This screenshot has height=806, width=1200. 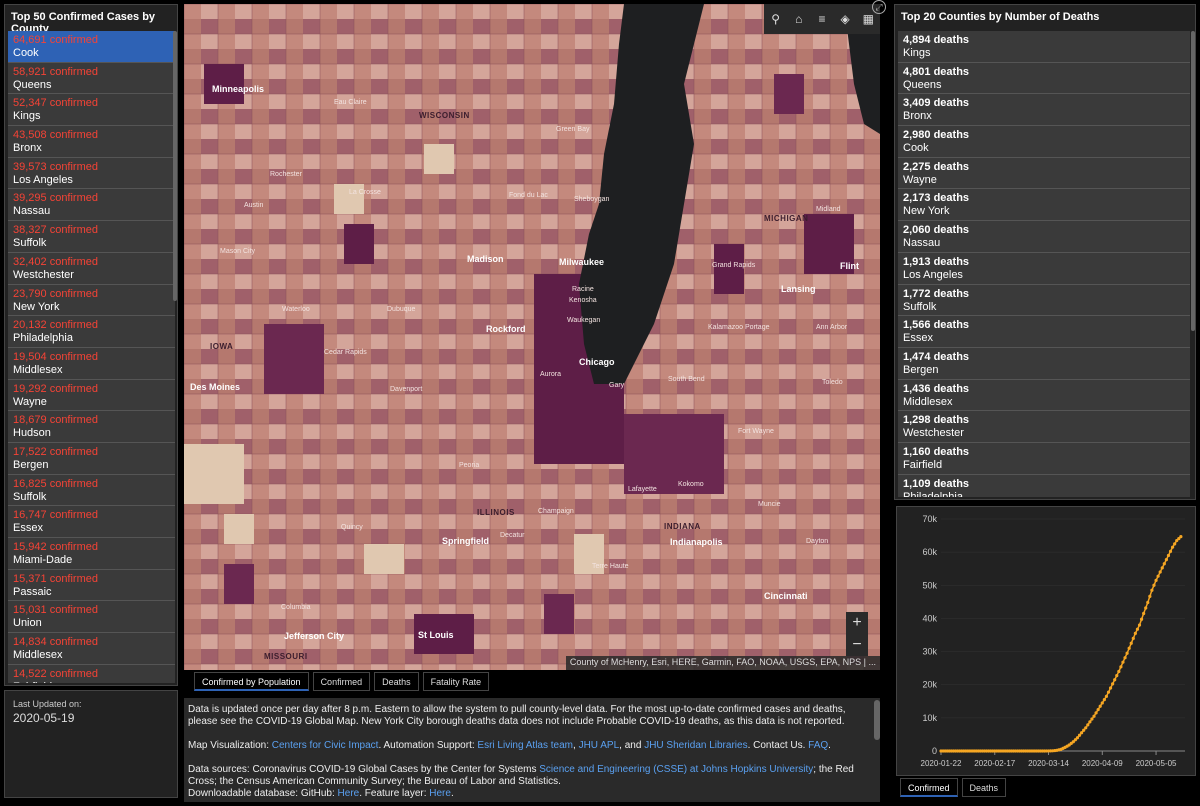 I want to click on county-death-item: 1,913 deaths Los Angeles, so click(x=1044, y=268).